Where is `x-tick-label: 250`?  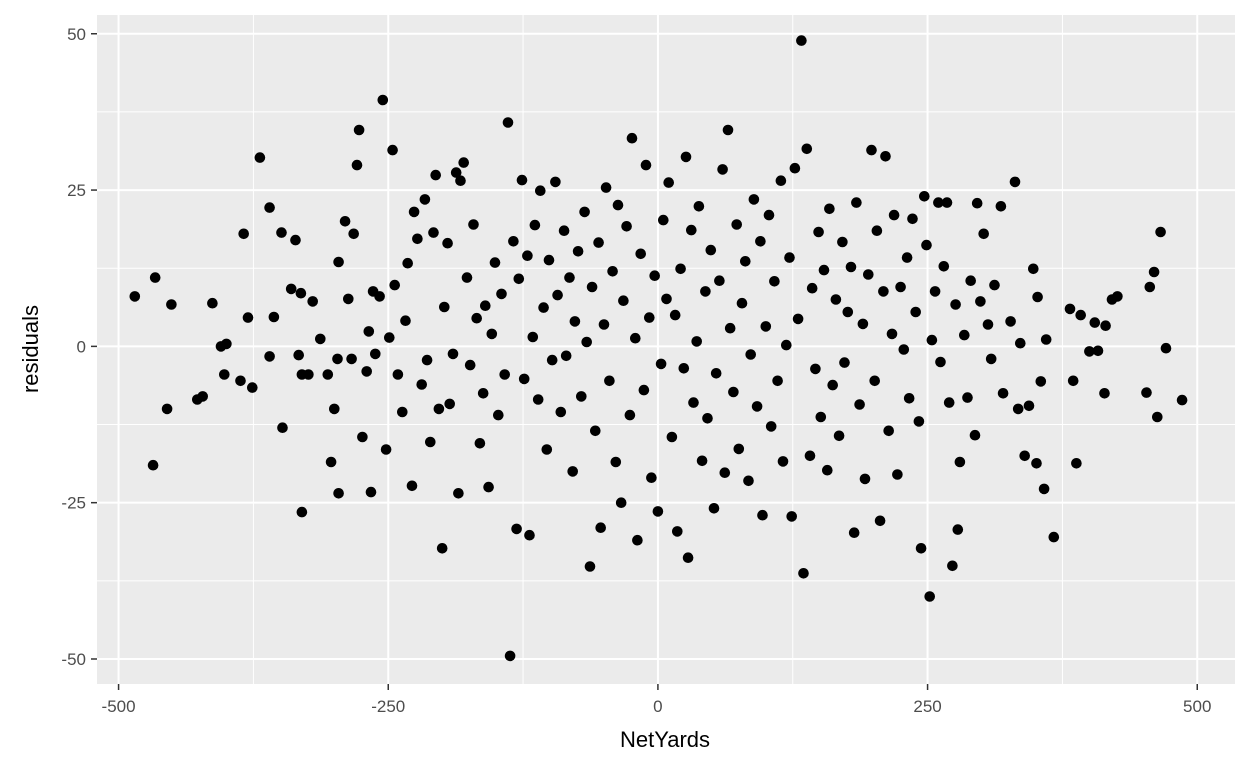
x-tick-label: 250 is located at coordinates (927, 706).